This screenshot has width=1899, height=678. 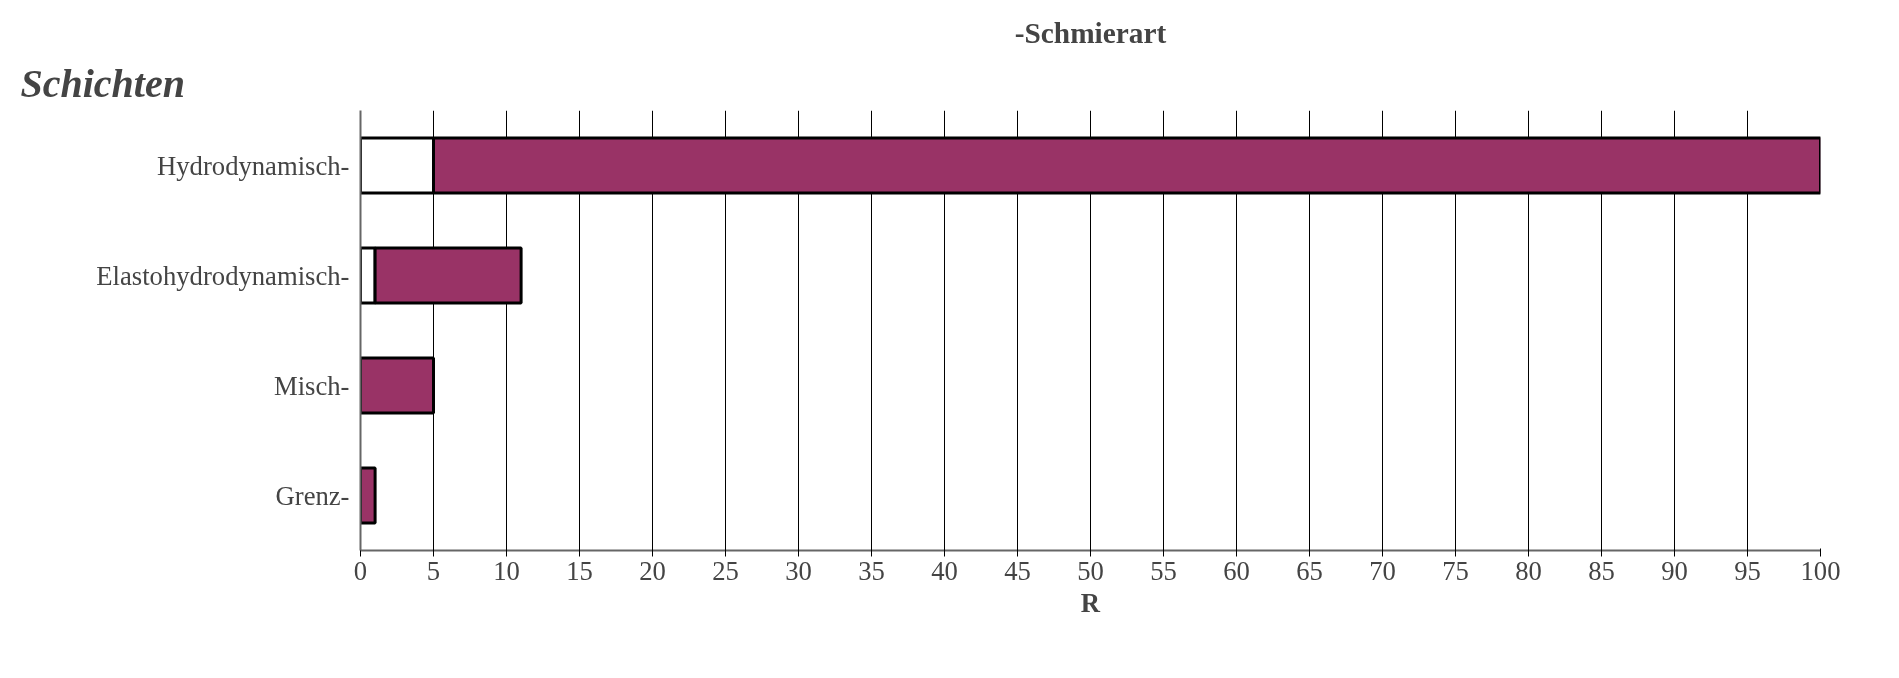 What do you see at coordinates (1163, 570) in the screenshot?
I see `x-tick-label: 55` at bounding box center [1163, 570].